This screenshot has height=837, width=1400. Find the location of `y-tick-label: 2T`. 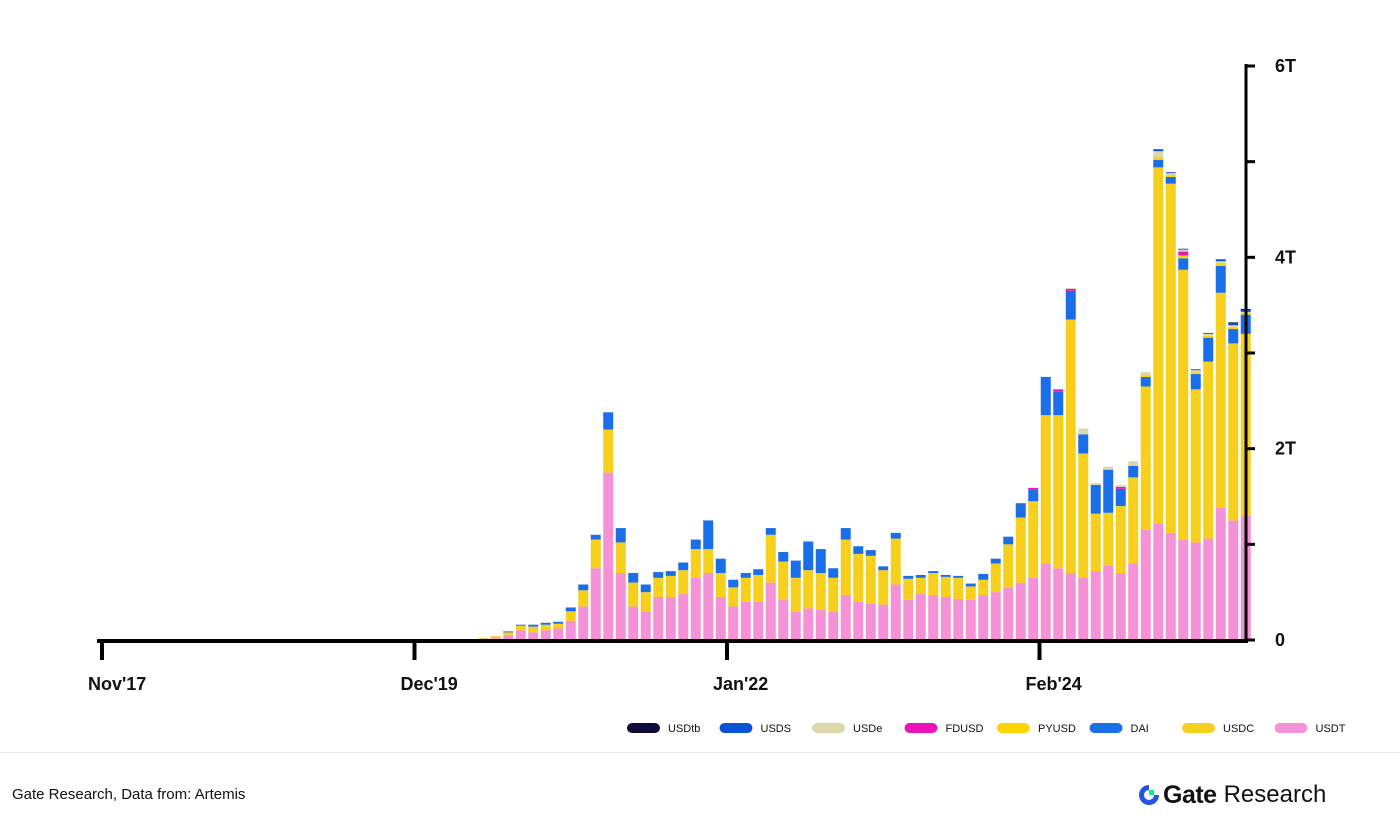

y-tick-label: 2T is located at coordinates (1285, 449).